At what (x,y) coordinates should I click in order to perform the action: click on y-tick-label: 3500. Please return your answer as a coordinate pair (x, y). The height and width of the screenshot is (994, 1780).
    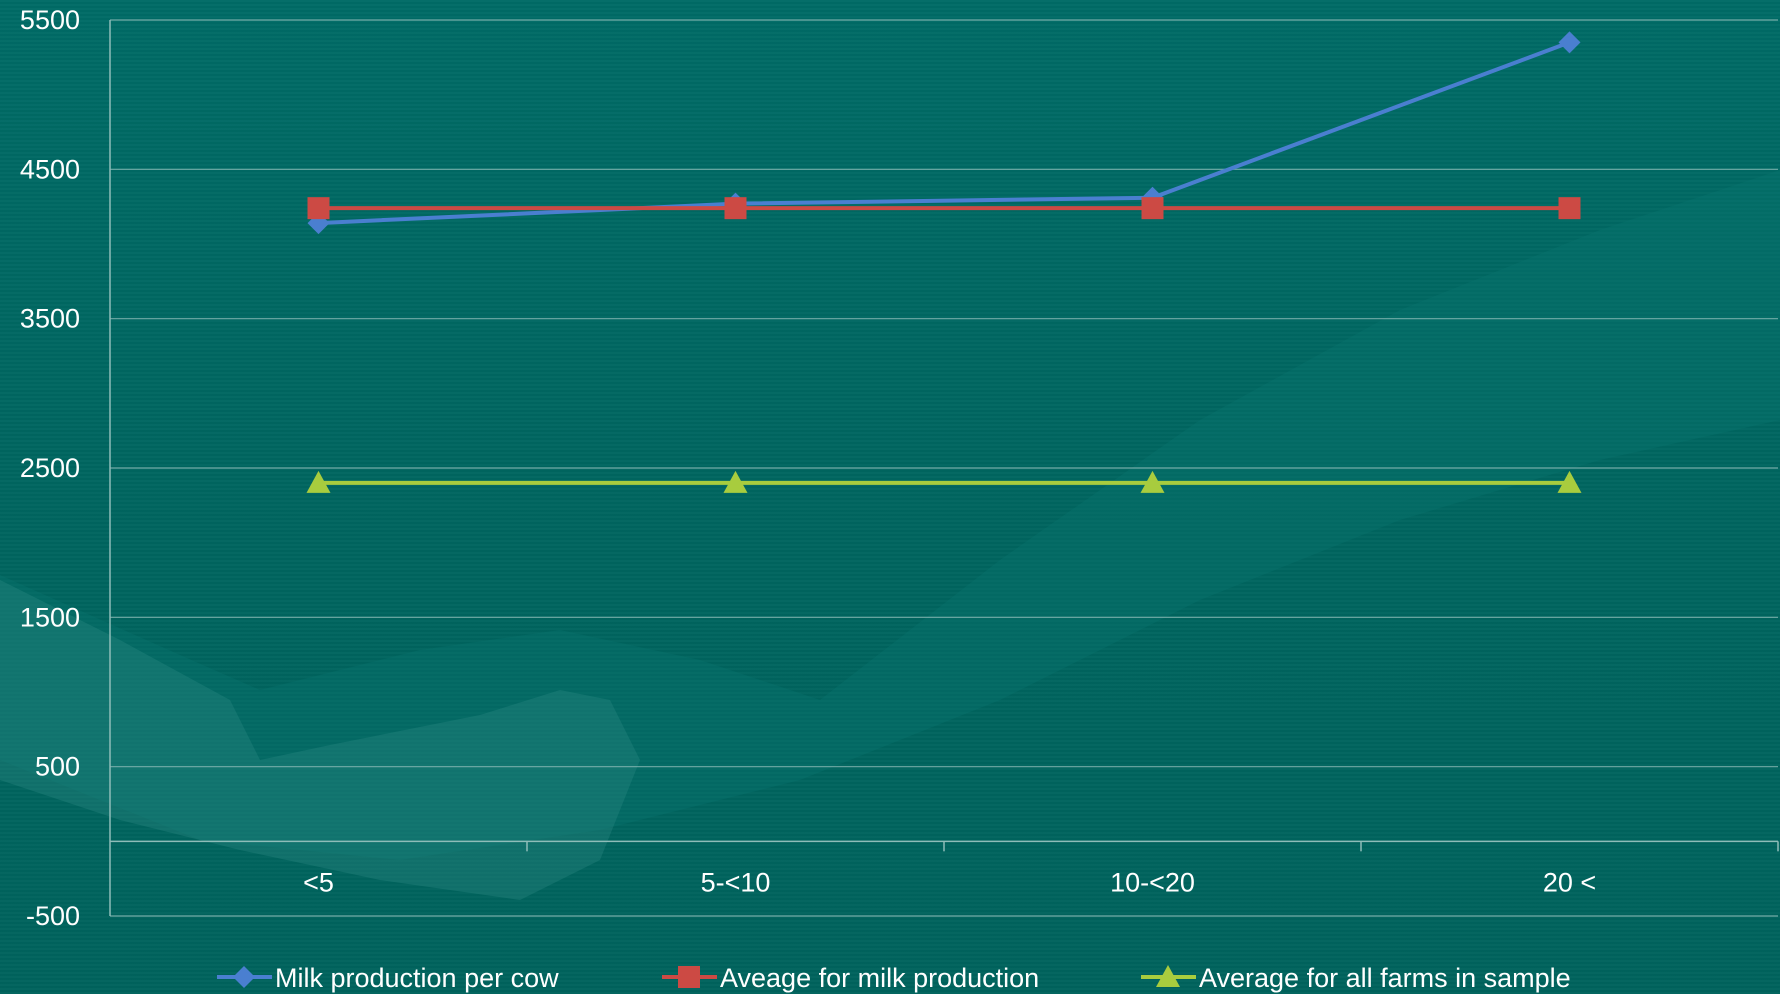
    Looking at the image, I should click on (50, 319).